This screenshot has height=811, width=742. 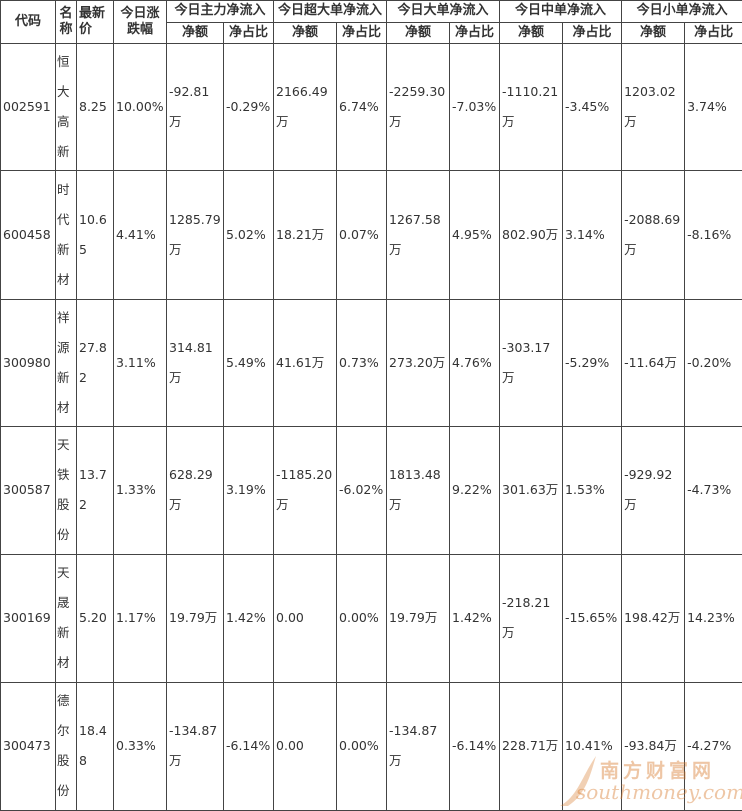 What do you see at coordinates (362, 490) in the screenshot?
I see `cell-super-ratio: -6.02%` at bounding box center [362, 490].